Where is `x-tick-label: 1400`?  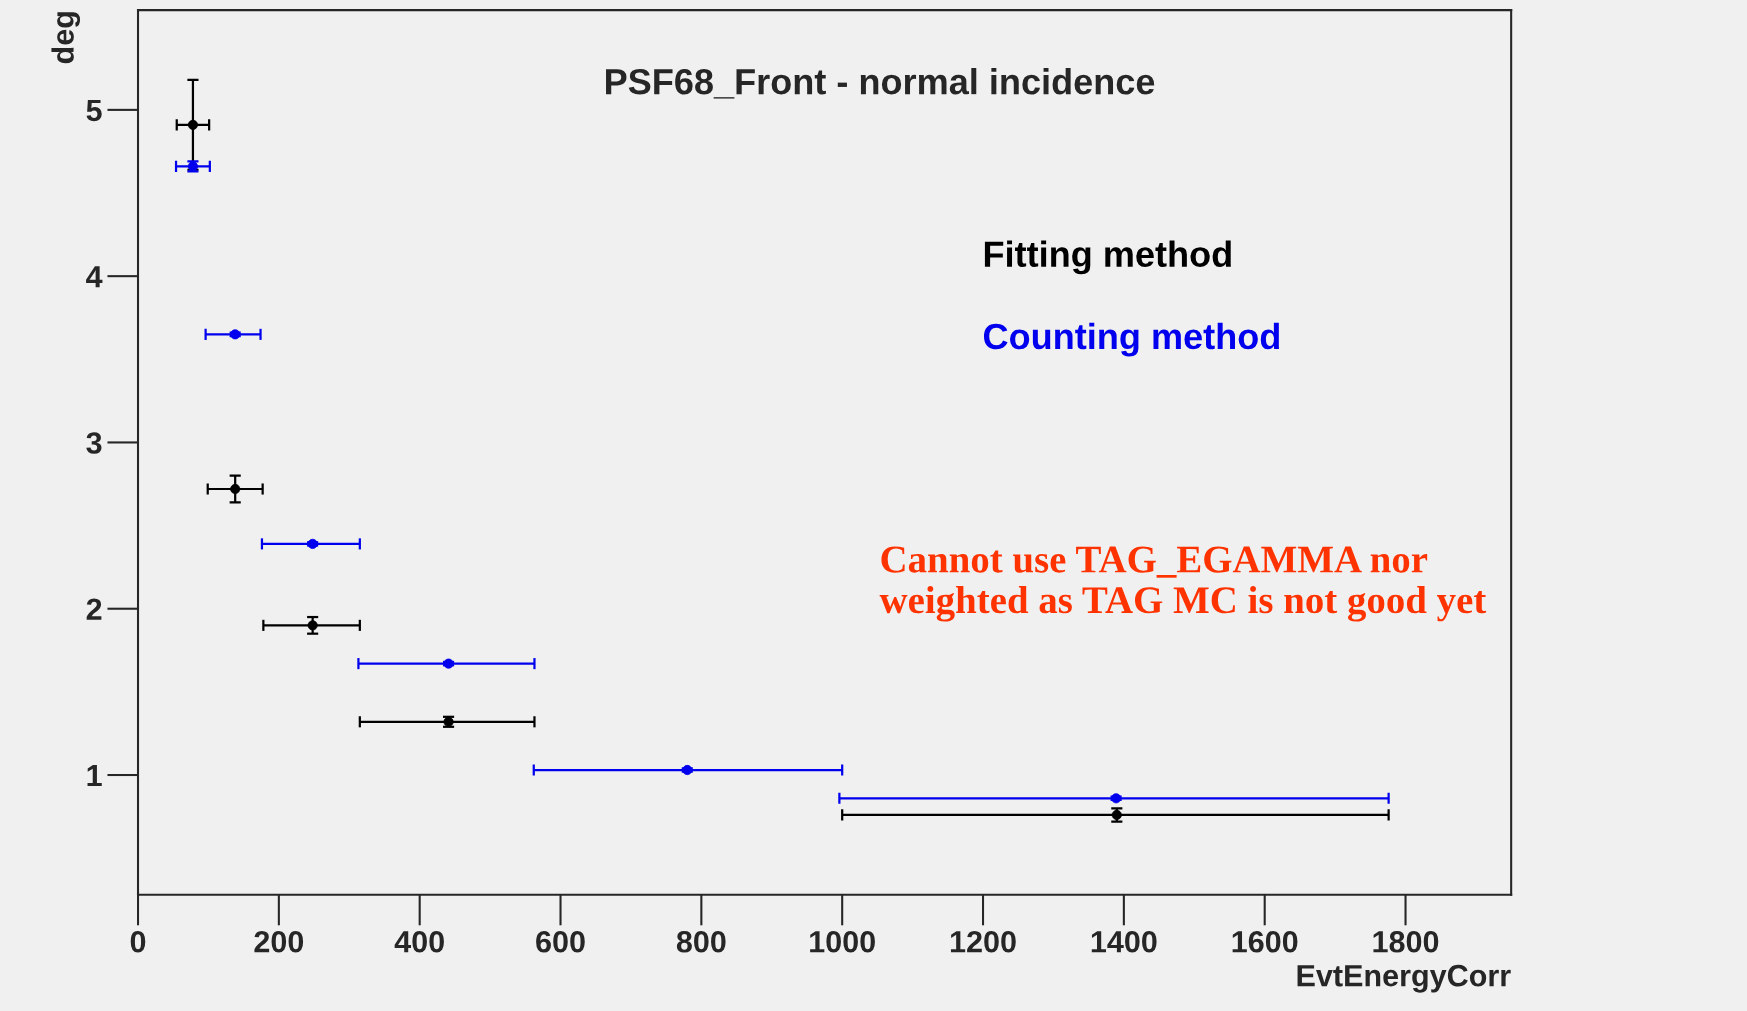 x-tick-label: 1400 is located at coordinates (1124, 941).